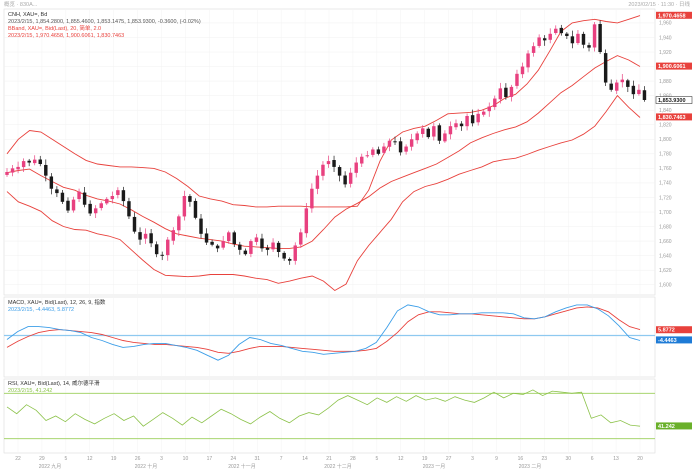  Describe the element at coordinates (27, 15) in the screenshot. I see `main-legend-line1: CNH, XAU=, Bd` at that location.